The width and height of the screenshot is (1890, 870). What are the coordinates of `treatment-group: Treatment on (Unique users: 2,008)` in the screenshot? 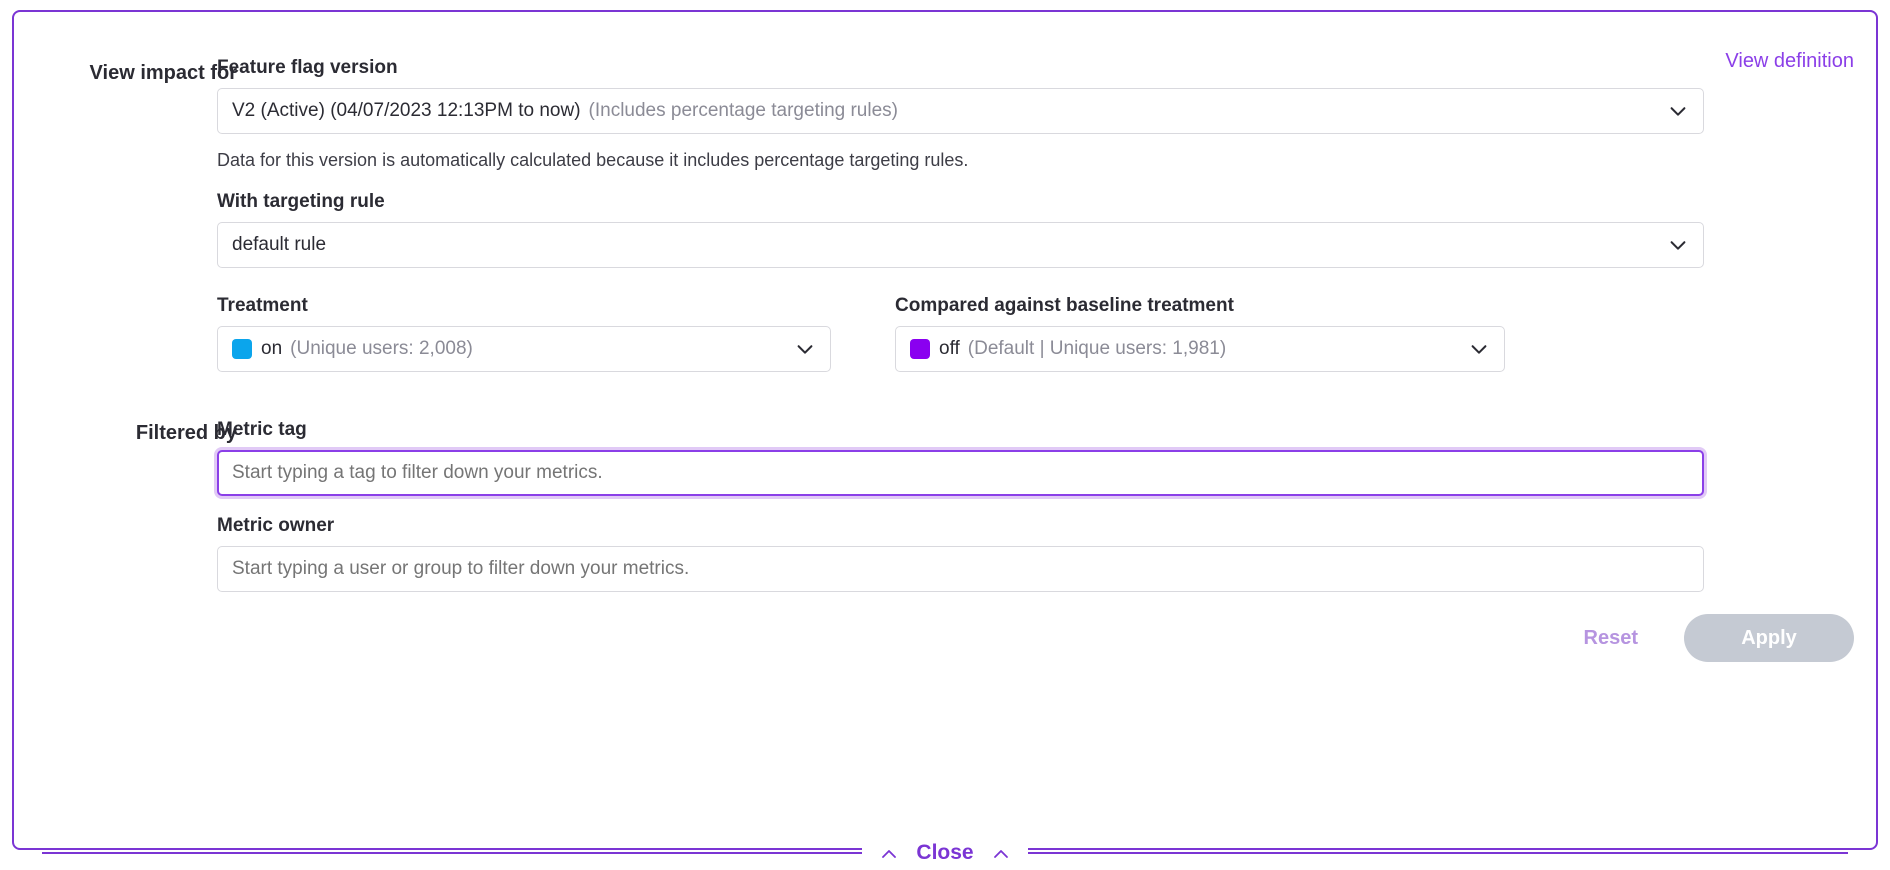 It's located at (524, 333).